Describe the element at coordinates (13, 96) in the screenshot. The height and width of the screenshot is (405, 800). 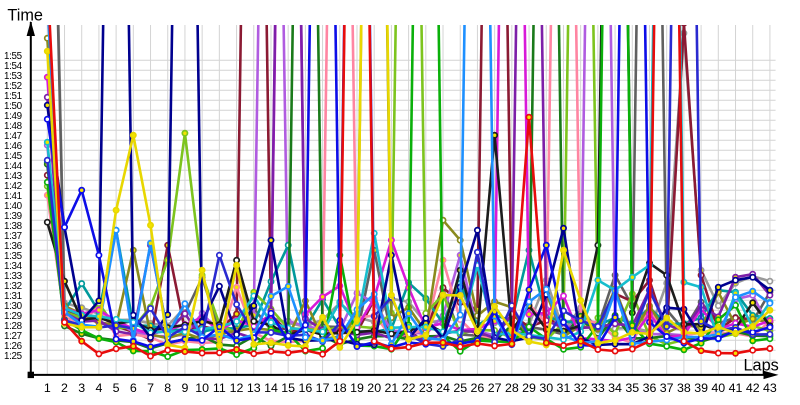
I see `svg-text: 1:51` at that location.